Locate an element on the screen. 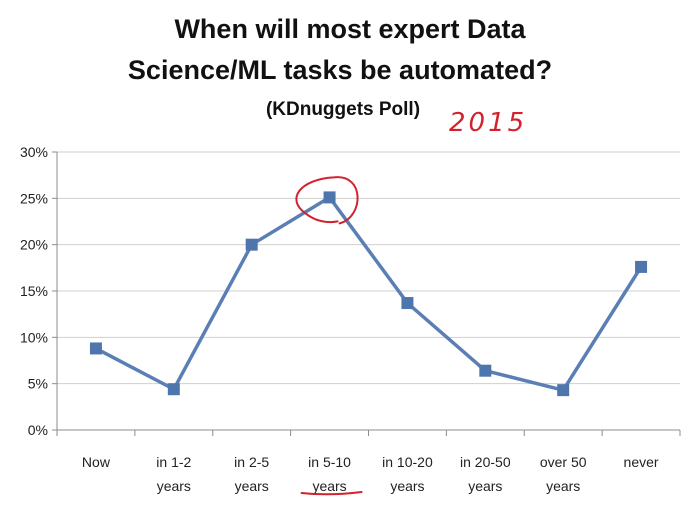 Image resolution: width=694 pixels, height=505 pixels. y-tick-label: 15% is located at coordinates (34, 291).